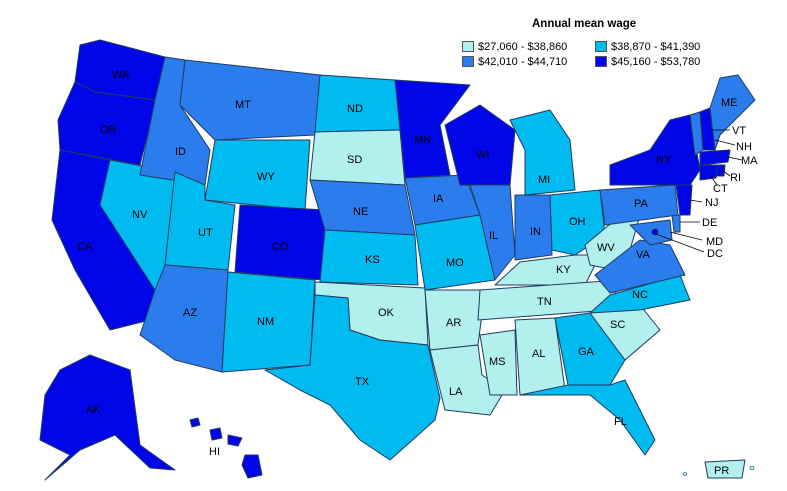 The height and width of the screenshot is (491, 787). I want to click on label-dc: DC, so click(715, 254).